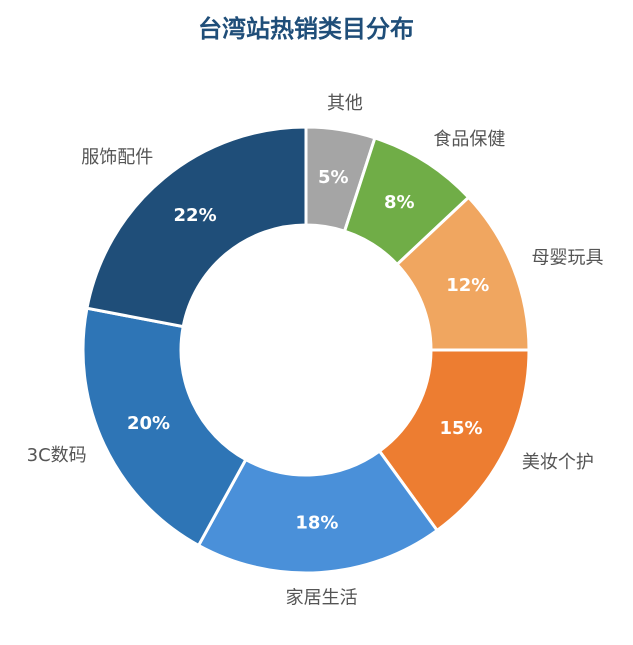  Describe the element at coordinates (399, 202) in the screenshot. I see `data-label: 8%` at that location.